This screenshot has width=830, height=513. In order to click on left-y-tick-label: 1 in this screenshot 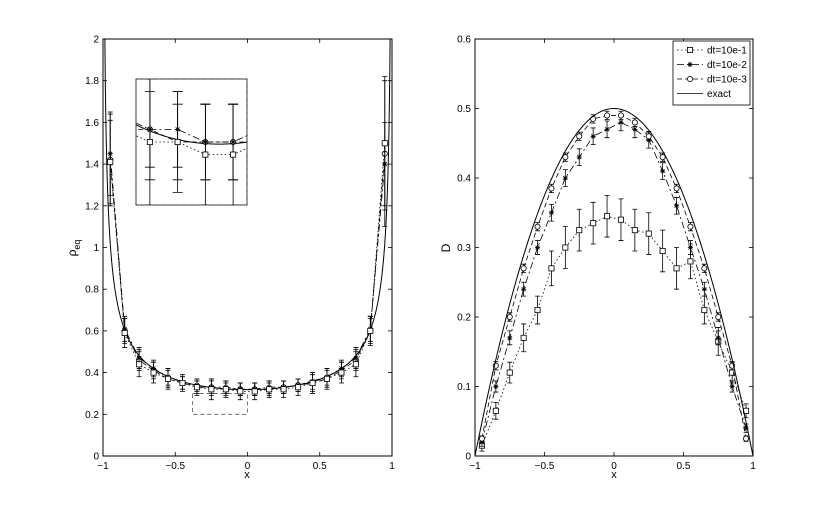, I will do `click(96, 248)`.